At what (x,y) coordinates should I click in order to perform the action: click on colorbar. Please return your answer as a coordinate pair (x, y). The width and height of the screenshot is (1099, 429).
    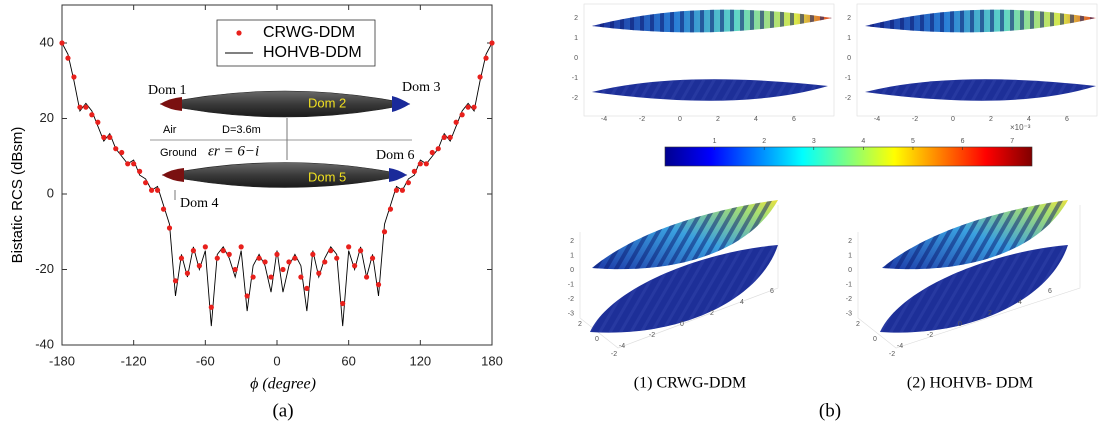
    Looking at the image, I should click on (848, 156).